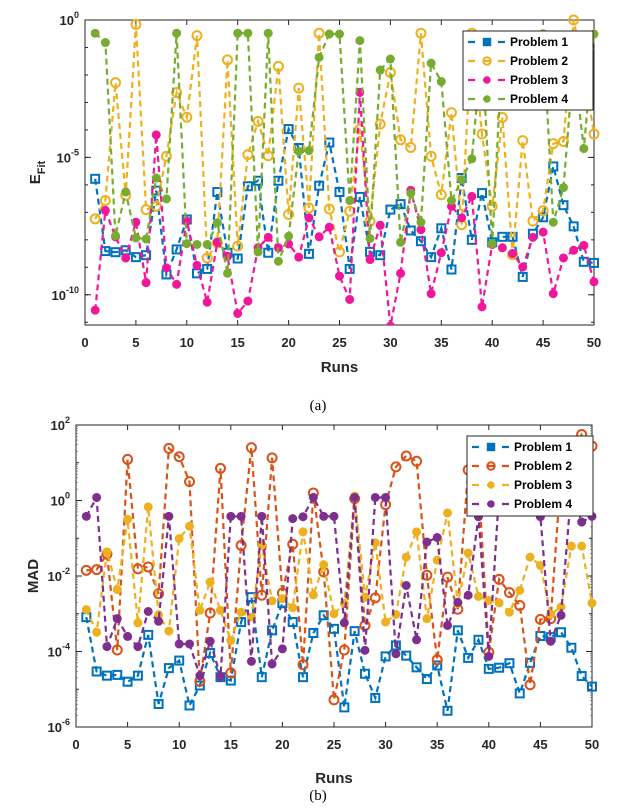 Image resolution: width=620 pixels, height=811 pixels. Describe the element at coordinates (66, 722) in the screenshot. I see `y-tick-exponent: -6` at that location.